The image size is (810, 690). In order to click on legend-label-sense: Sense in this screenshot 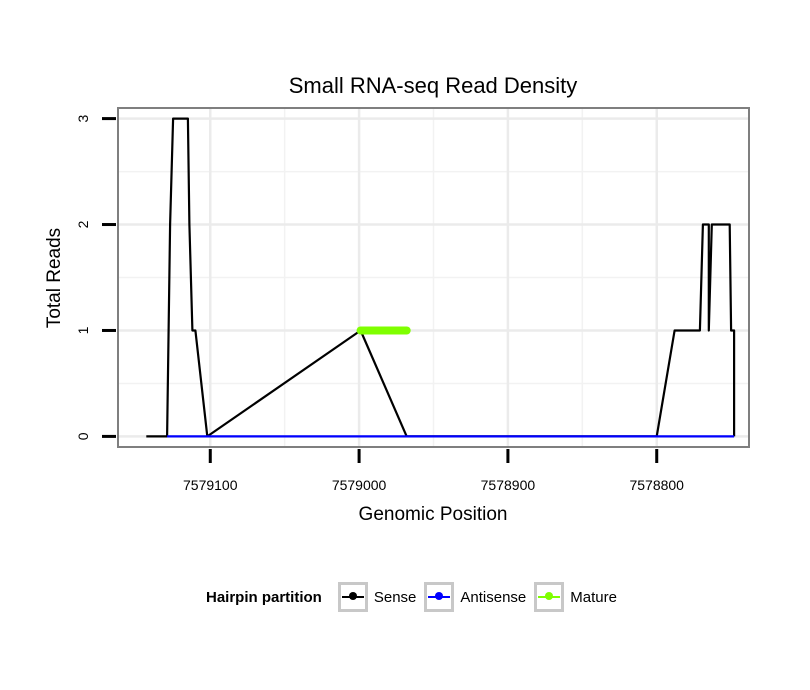, I will do `click(395, 597)`.